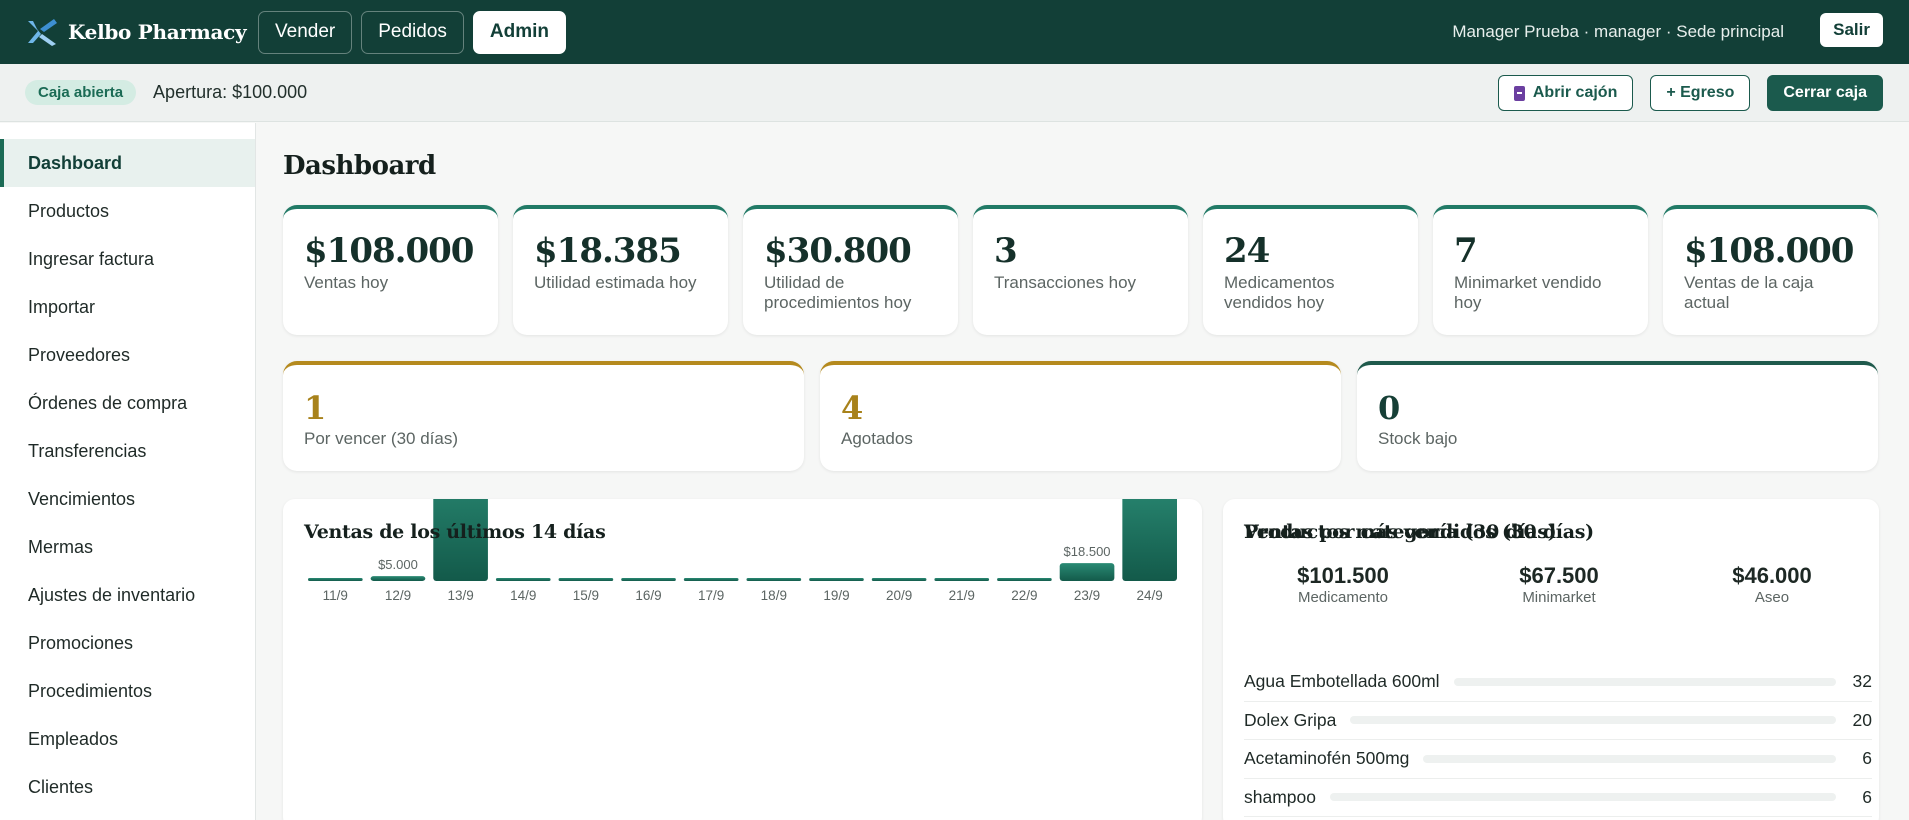 This screenshot has height=820, width=1909. Describe the element at coordinates (615, 282) in the screenshot. I see `kpi-label: Utilidad estimada hoy` at that location.